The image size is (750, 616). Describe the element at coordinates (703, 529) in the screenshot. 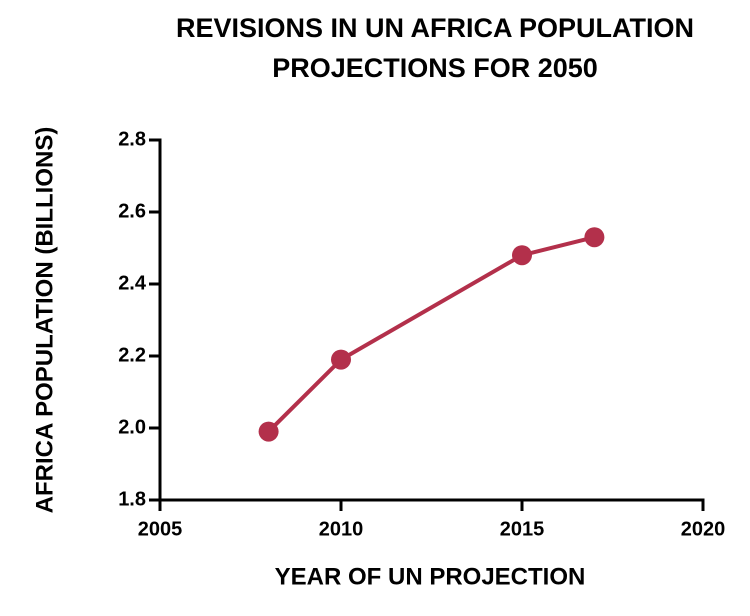

I see `x-tick-label: 2020` at that location.